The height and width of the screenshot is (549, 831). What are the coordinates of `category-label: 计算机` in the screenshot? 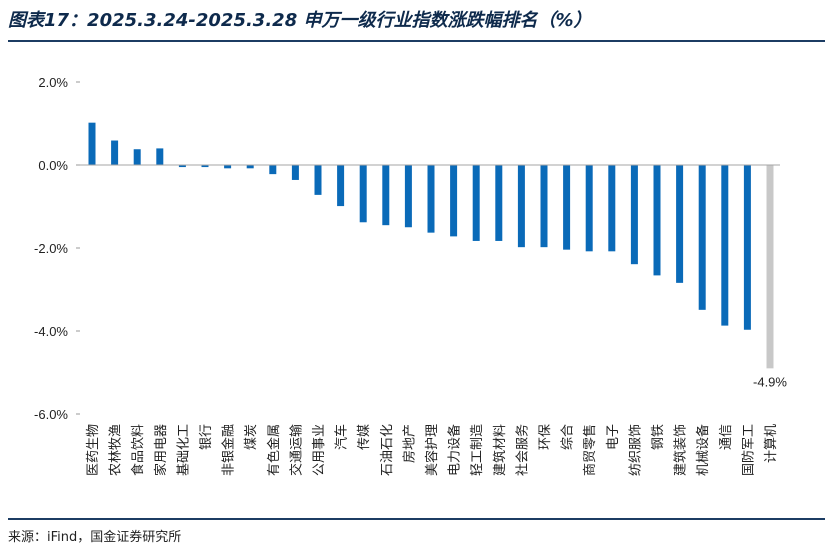 It's located at (771, 443).